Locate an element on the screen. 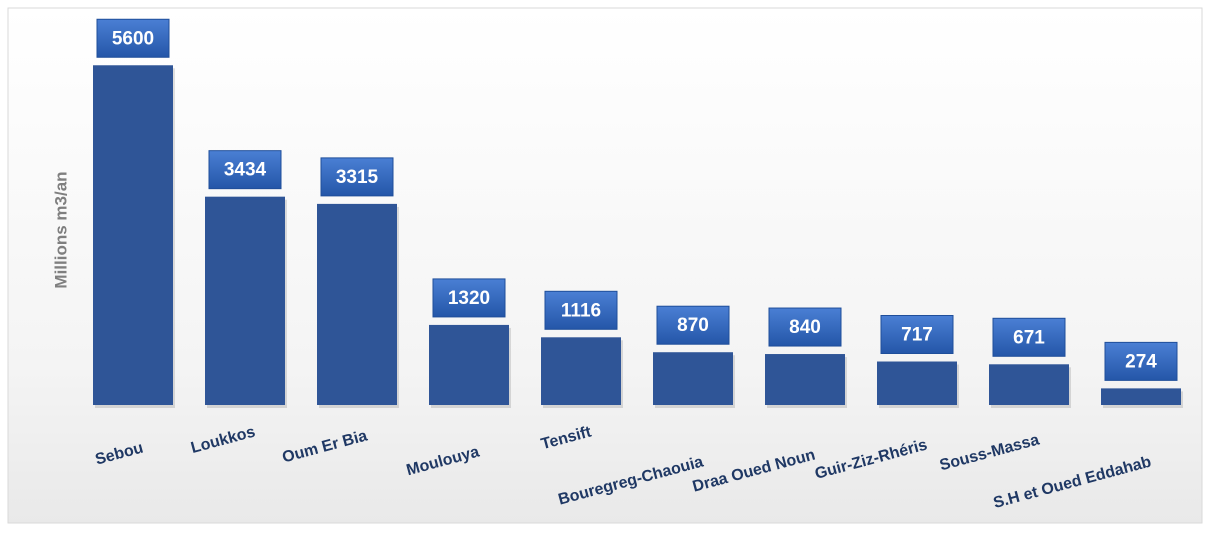 Image resolution: width=1210 pixels, height=536 pixels. data-label: 840 is located at coordinates (805, 327).